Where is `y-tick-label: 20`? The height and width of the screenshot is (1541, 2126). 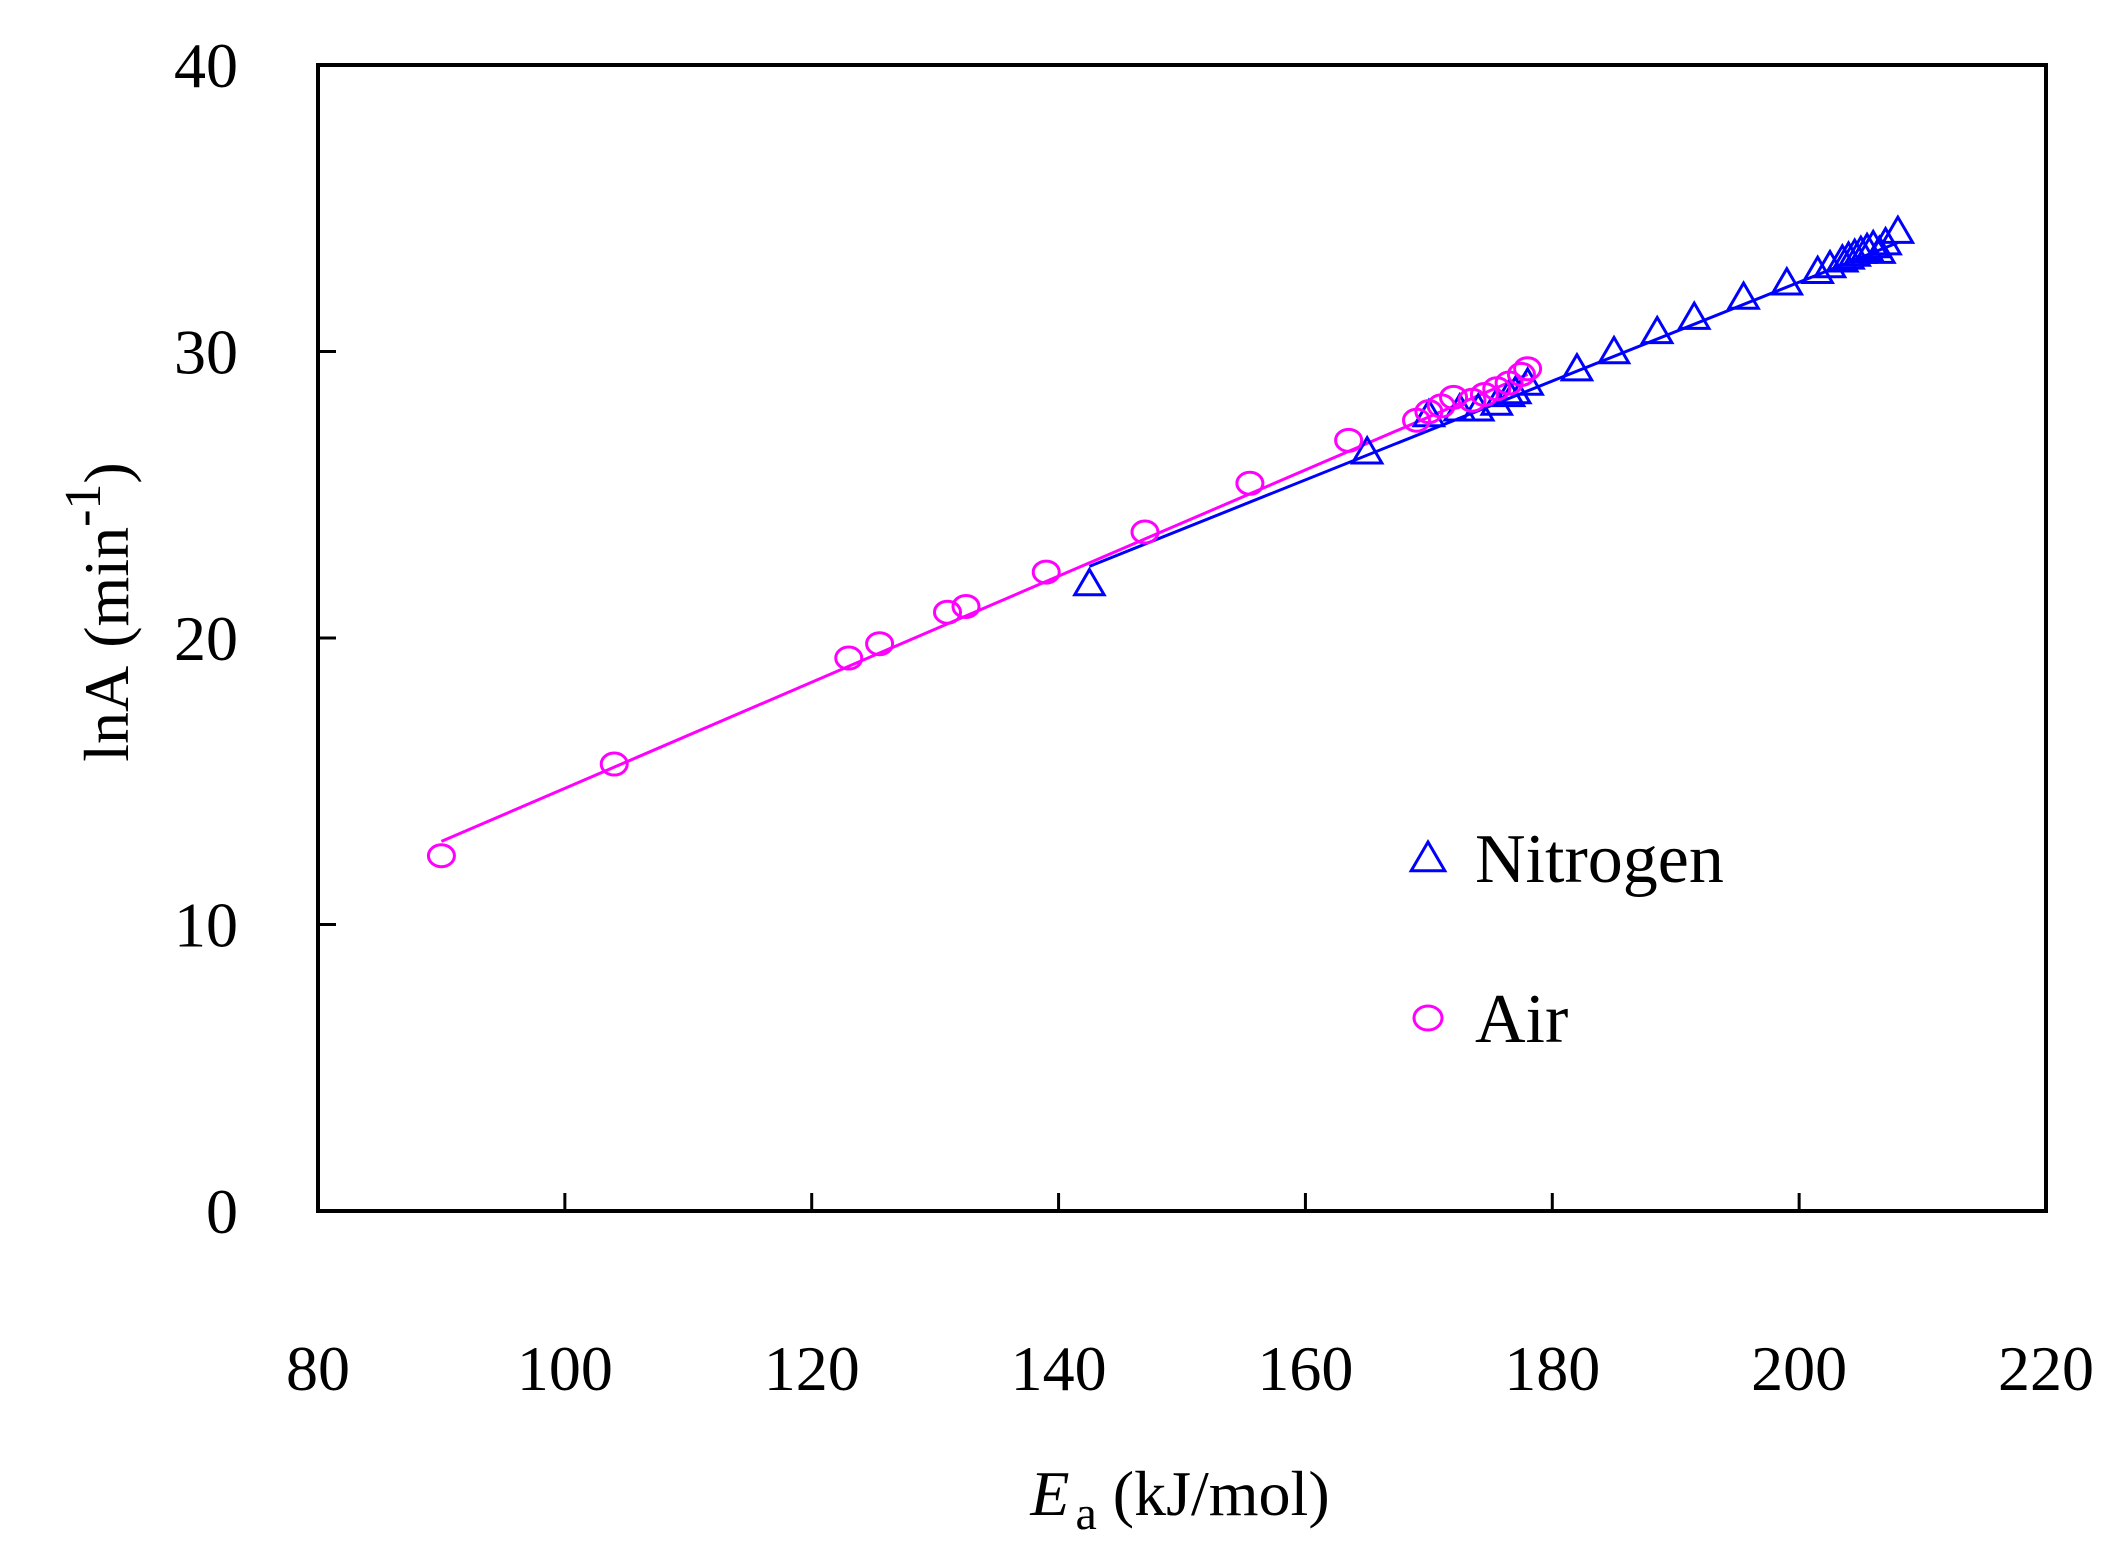
y-tick-label: 20 is located at coordinates (206, 638).